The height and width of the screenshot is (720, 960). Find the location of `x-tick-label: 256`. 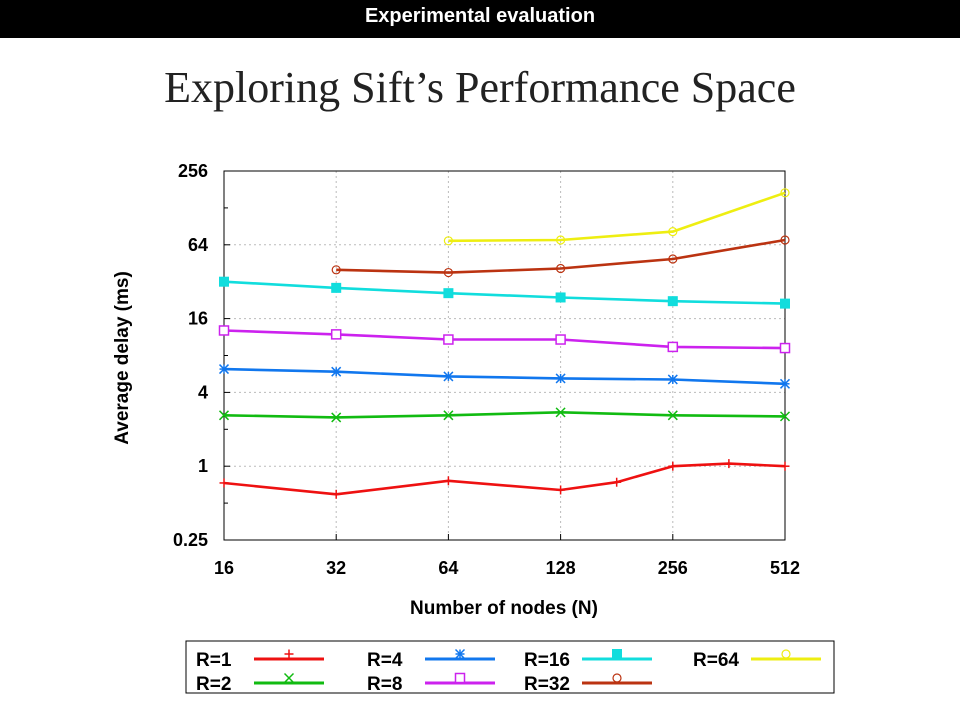

x-tick-label: 256 is located at coordinates (673, 568).